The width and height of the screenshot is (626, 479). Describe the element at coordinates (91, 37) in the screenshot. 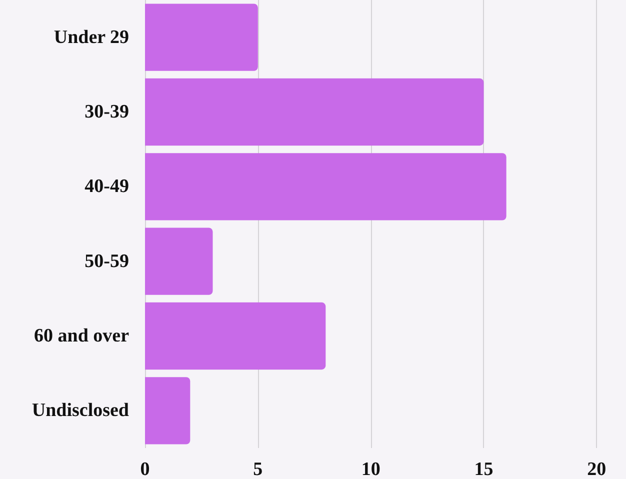

I see `y-tick-label: Under 29` at that location.